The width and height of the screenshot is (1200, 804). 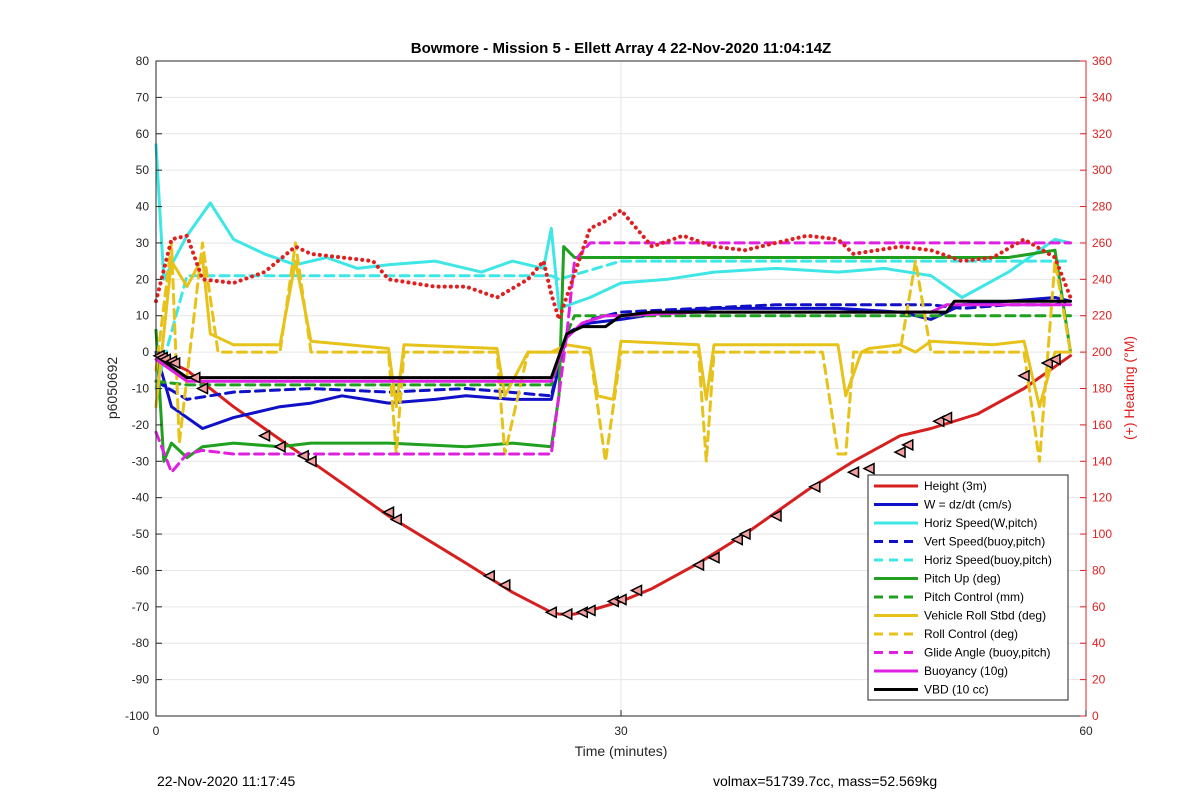 I want to click on y2-tick-label: 200, so click(x=1102, y=352).